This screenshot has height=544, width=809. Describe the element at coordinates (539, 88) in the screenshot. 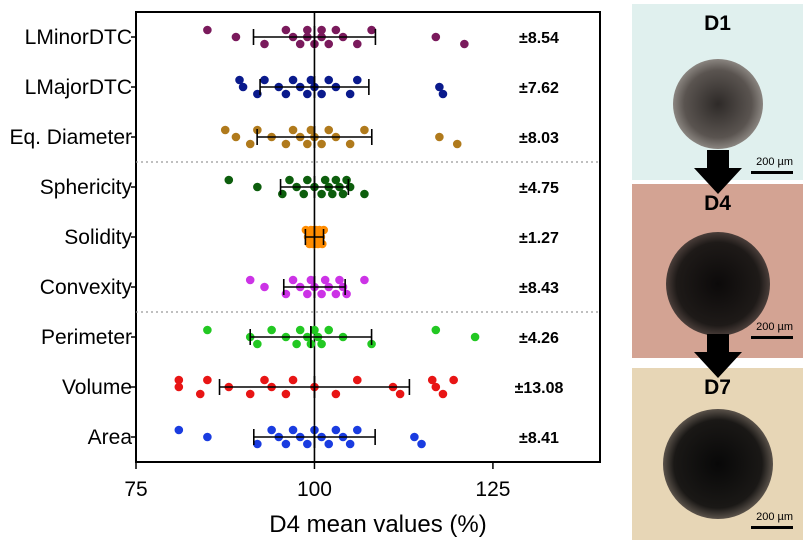

I see `sd-label-lmajordtc: ±7.62` at that location.